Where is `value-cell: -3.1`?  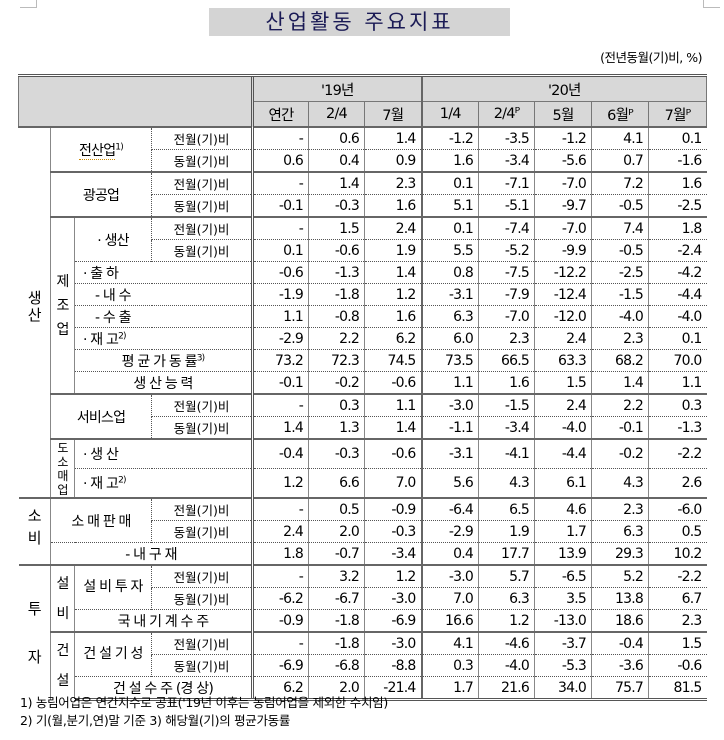
value-cell: -3.1 is located at coordinates (449, 294).